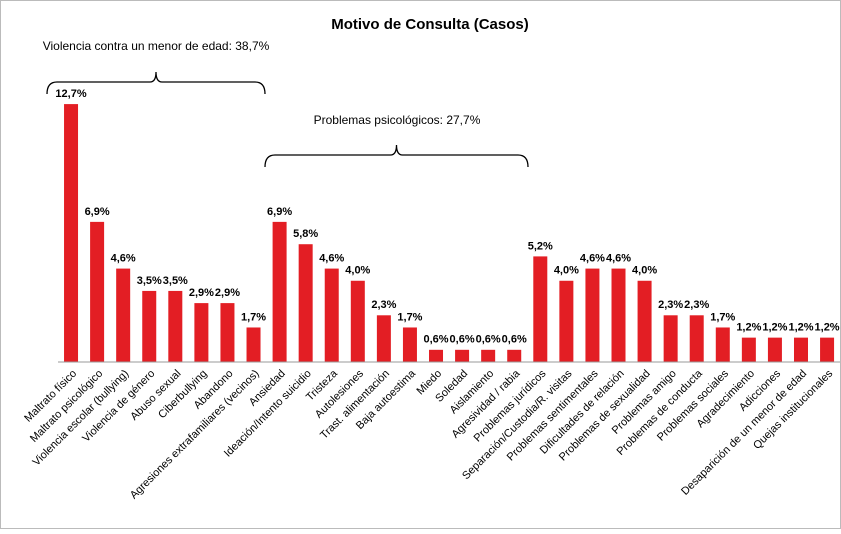  Describe the element at coordinates (430, 24) in the screenshot. I see `chart-title: Motivo de Consulta (Casos)` at that location.